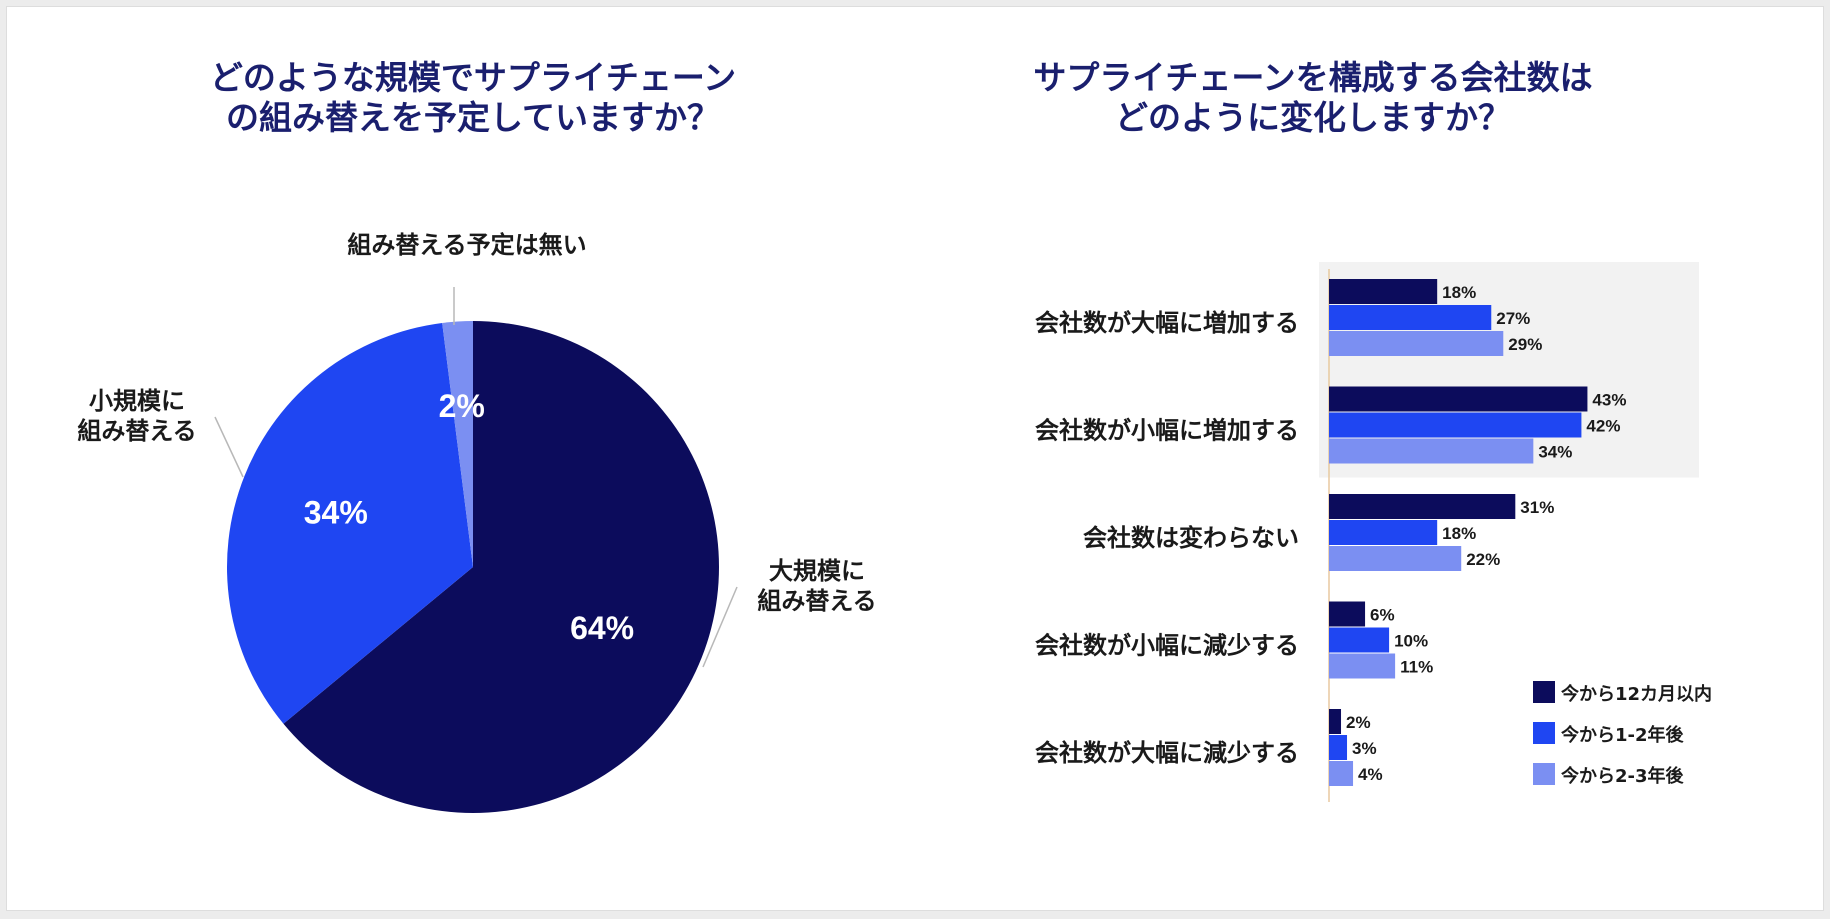 This screenshot has width=1830, height=919. I want to click on bar-category-label-4: 会社数が小幅に減少する, so click(1167, 646).